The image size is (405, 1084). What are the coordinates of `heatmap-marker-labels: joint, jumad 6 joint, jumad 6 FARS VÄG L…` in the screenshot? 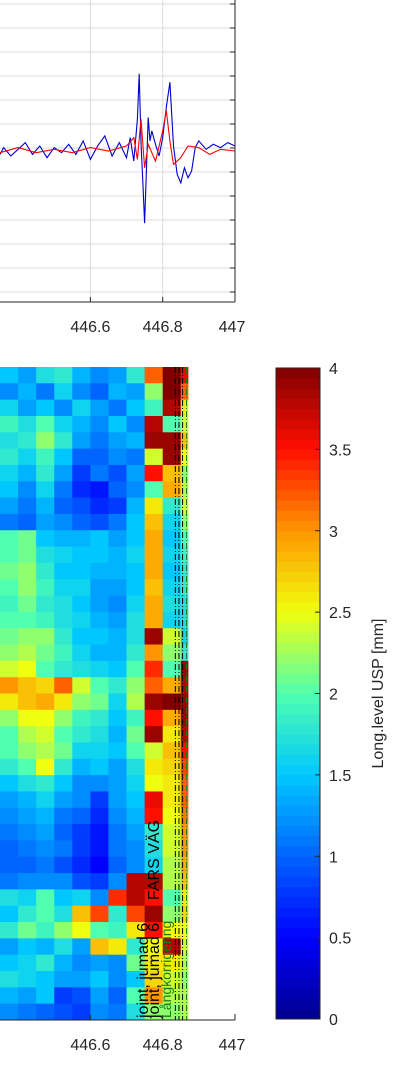 It's located at (154, 919).